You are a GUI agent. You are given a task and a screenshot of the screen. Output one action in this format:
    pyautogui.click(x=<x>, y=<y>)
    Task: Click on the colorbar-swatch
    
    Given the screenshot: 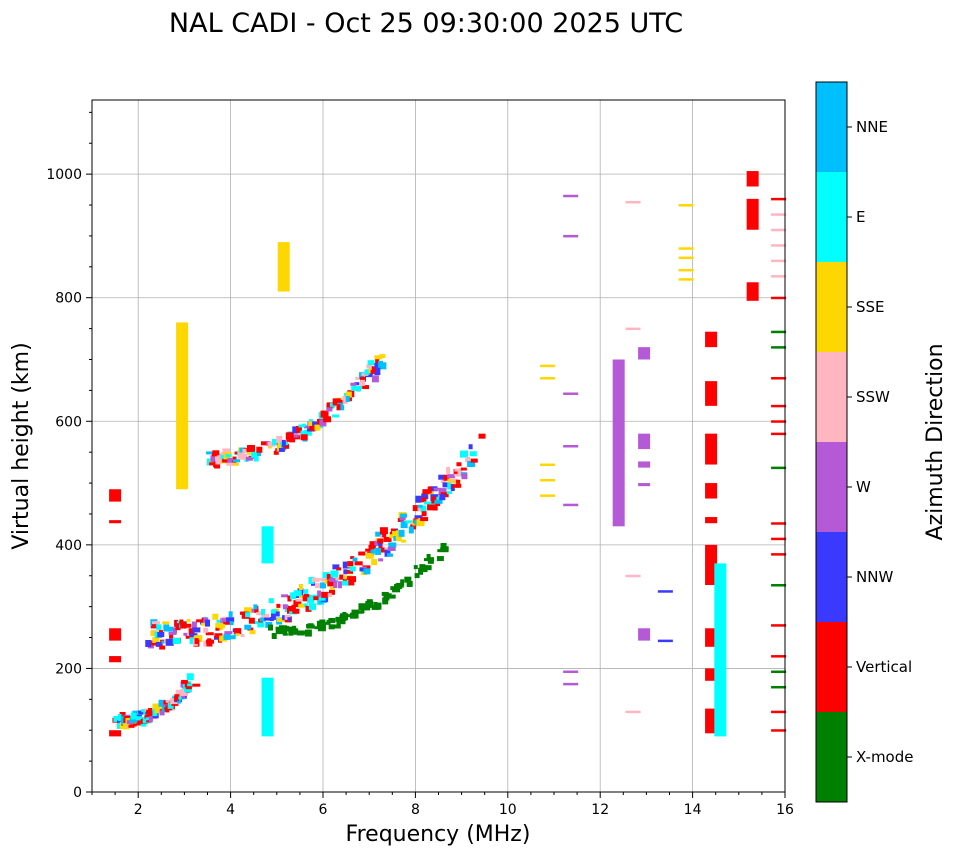 What is the action you would take?
    pyautogui.click(x=831, y=217)
    